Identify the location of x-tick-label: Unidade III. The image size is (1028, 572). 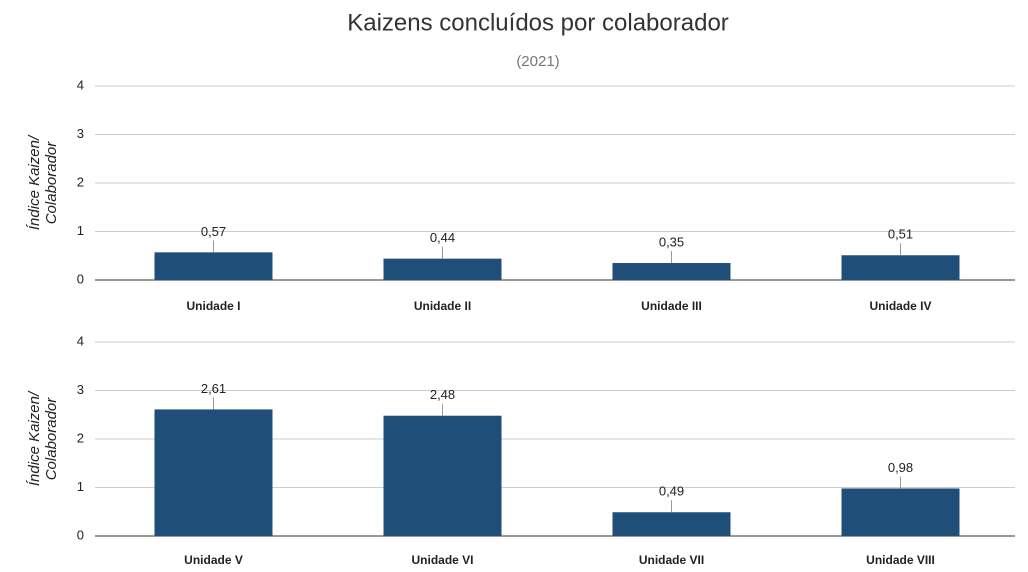
(671, 306).